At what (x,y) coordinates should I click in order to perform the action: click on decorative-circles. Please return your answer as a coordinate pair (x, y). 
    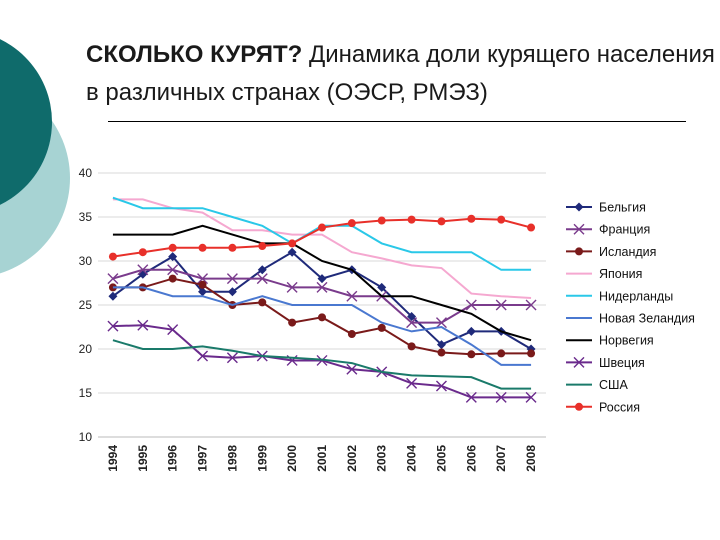
    Looking at the image, I should click on (40, 270).